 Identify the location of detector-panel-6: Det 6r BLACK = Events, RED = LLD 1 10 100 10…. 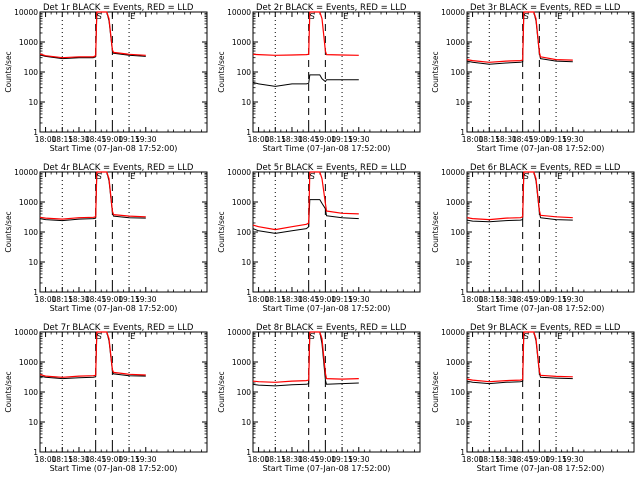
(533, 238).